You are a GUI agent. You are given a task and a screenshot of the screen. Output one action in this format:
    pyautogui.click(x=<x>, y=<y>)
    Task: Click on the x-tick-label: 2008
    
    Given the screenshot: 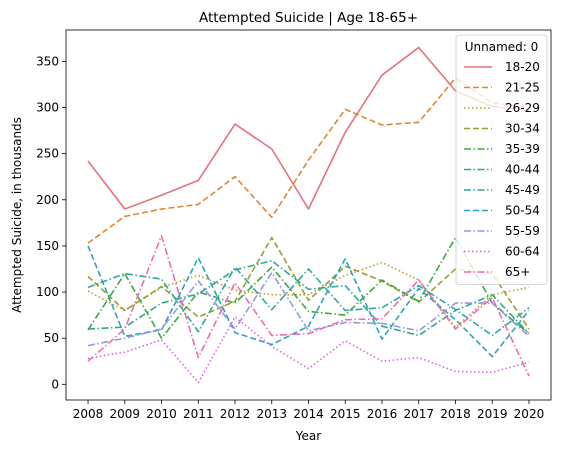 What is the action you would take?
    pyautogui.click(x=88, y=414)
    